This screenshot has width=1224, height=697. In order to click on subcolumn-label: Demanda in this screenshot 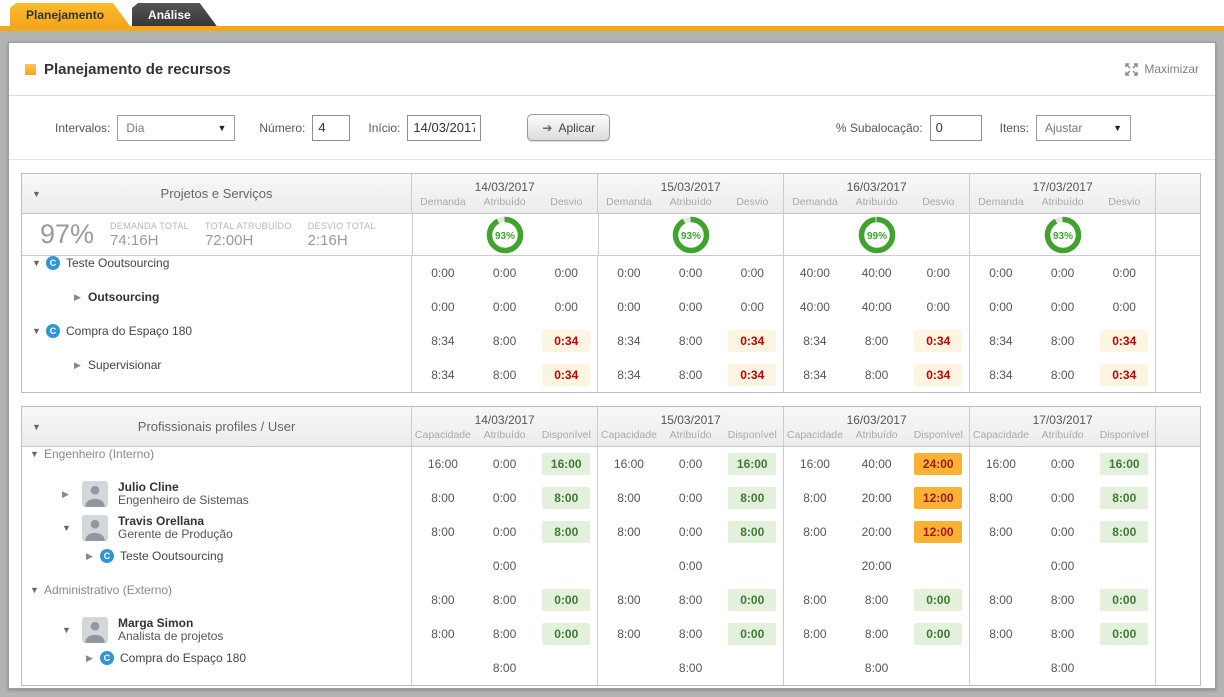, I will do `click(1001, 201)`.